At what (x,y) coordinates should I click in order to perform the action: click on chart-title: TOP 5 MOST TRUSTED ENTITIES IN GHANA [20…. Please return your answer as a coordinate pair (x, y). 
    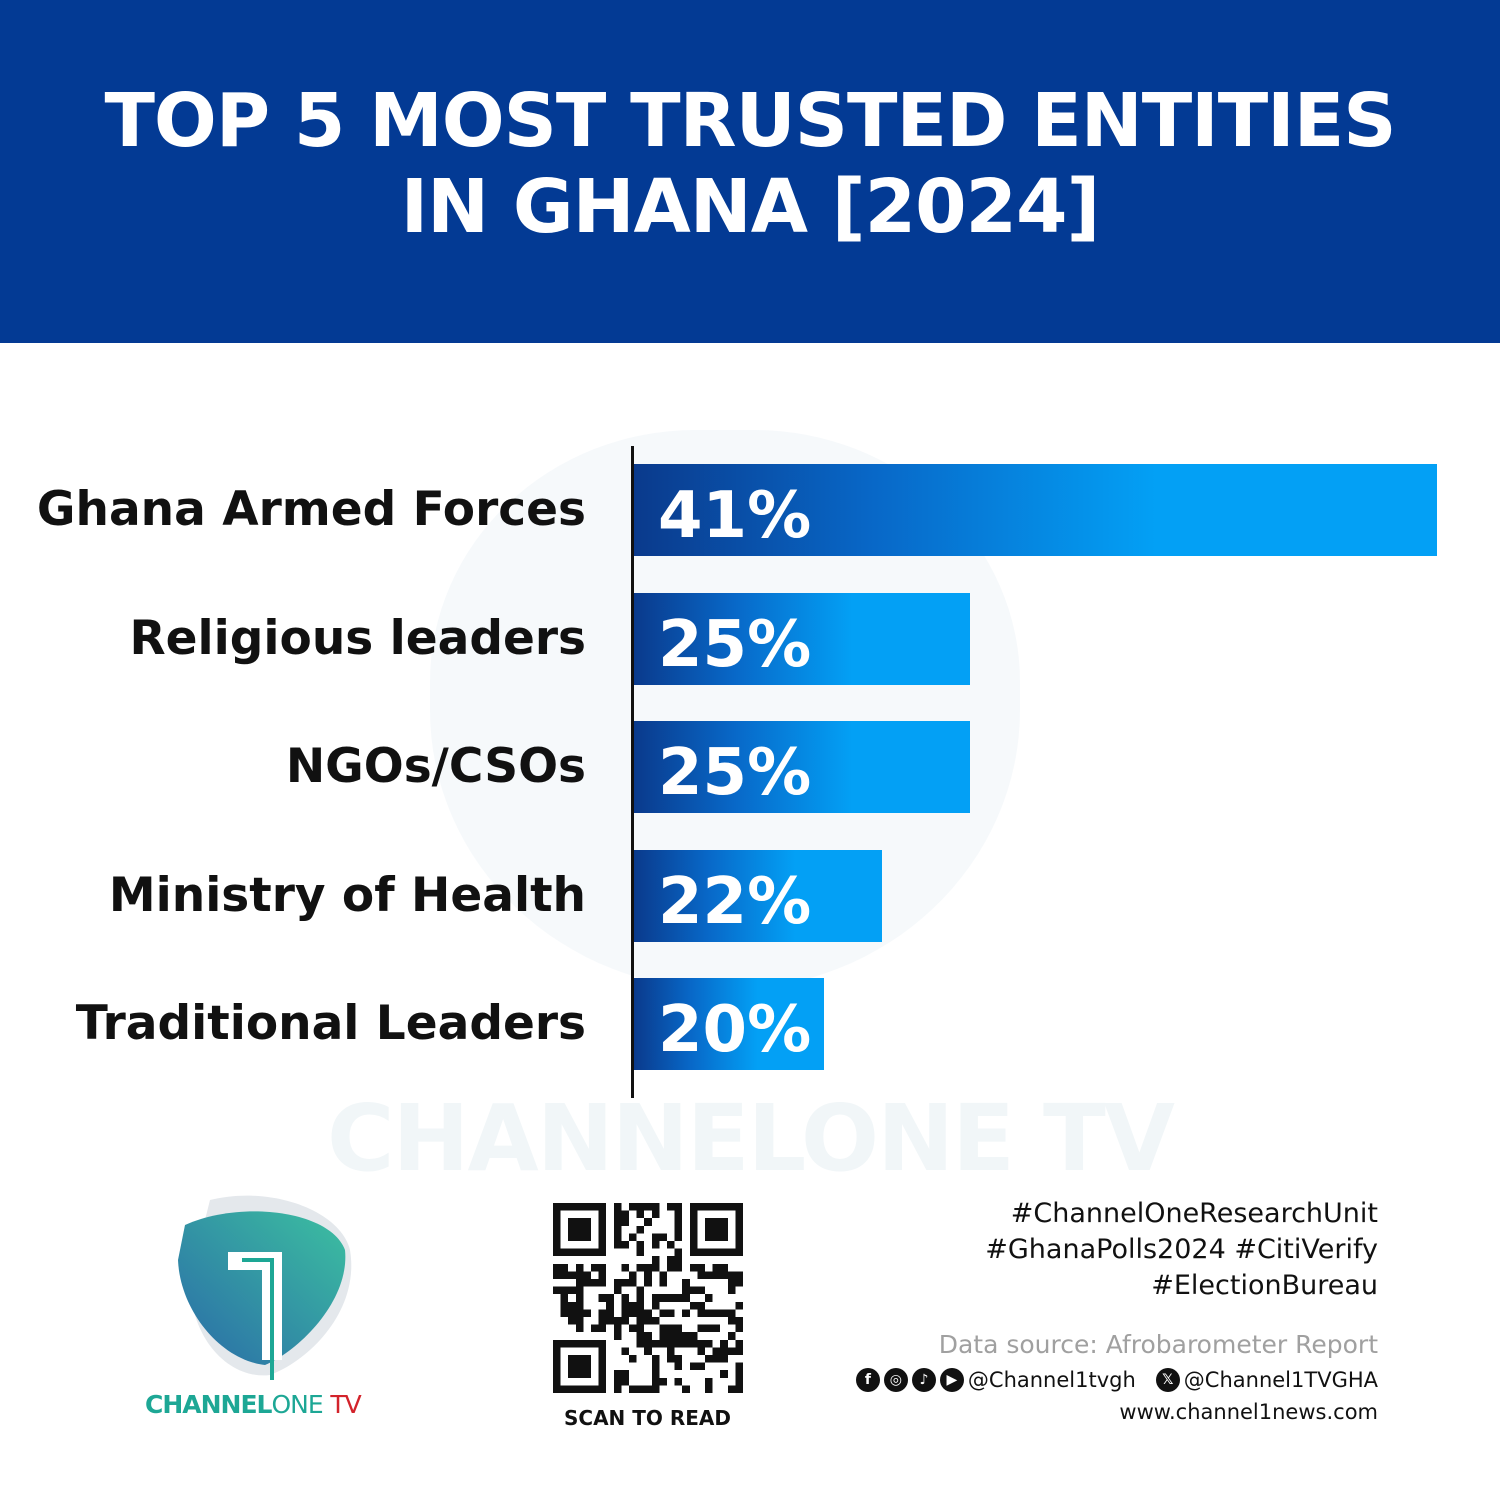
    Looking at the image, I should click on (750, 164).